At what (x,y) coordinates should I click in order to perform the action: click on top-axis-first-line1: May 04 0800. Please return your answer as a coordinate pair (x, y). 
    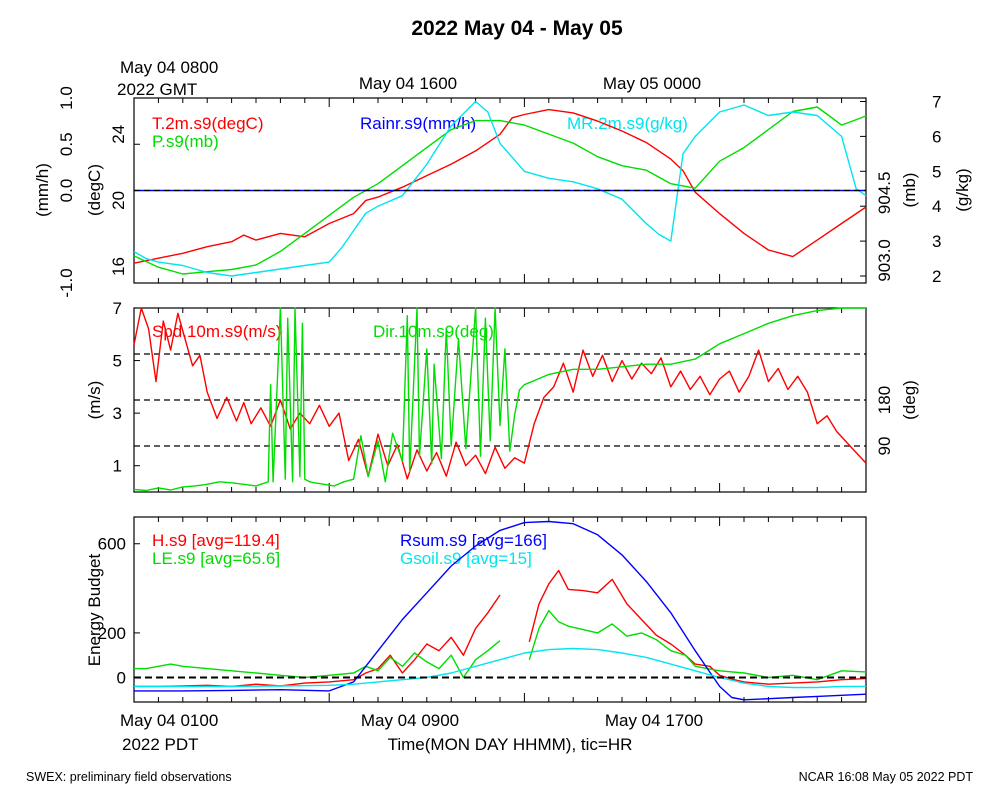
    Looking at the image, I should click on (169, 67).